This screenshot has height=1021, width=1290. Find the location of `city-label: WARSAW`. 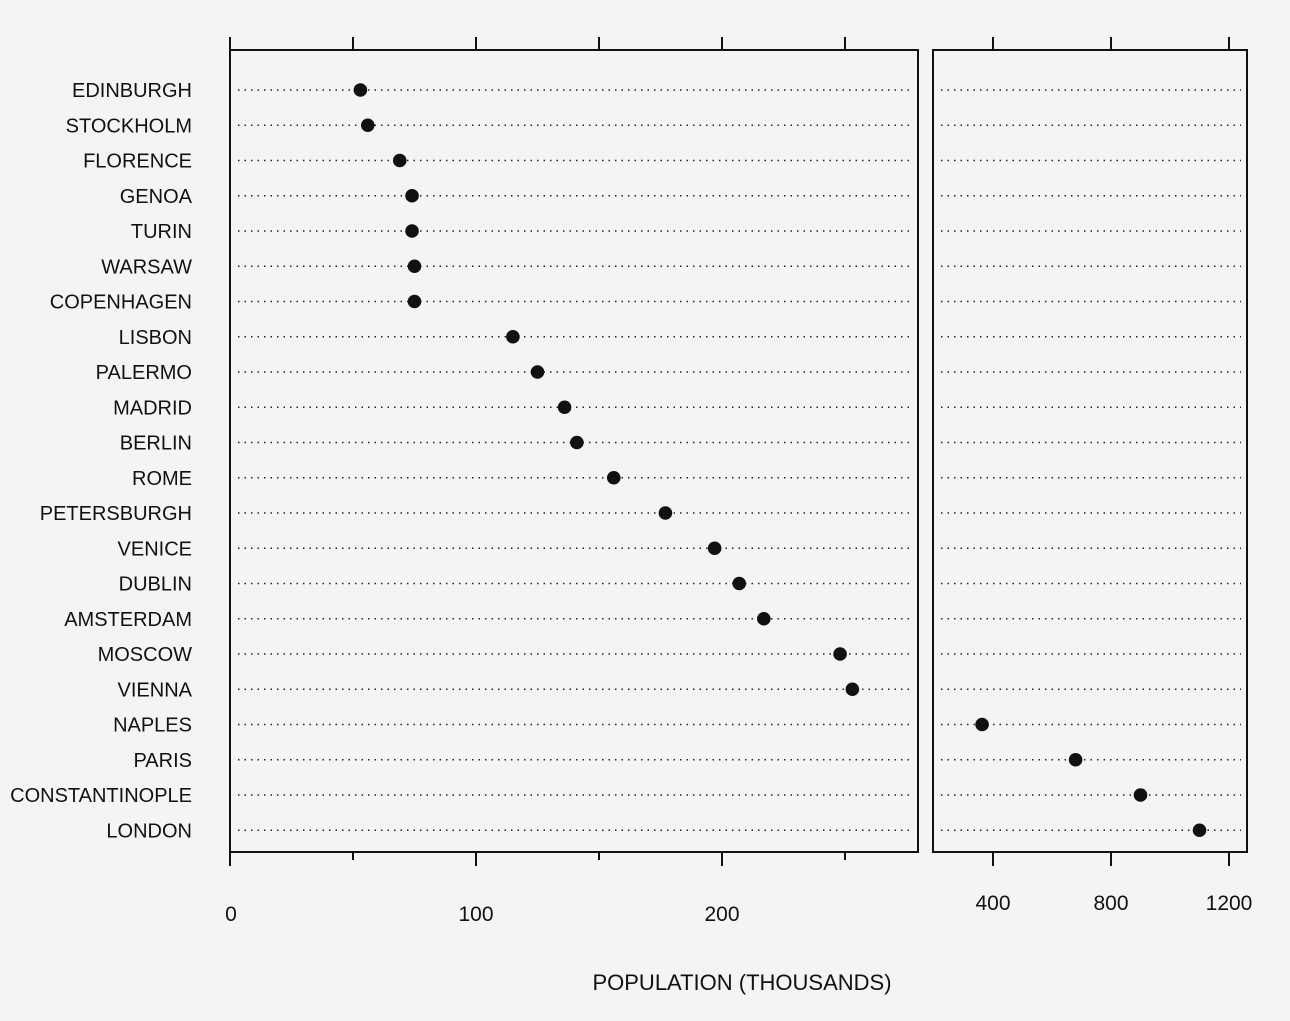

city-label: WARSAW is located at coordinates (146, 267).